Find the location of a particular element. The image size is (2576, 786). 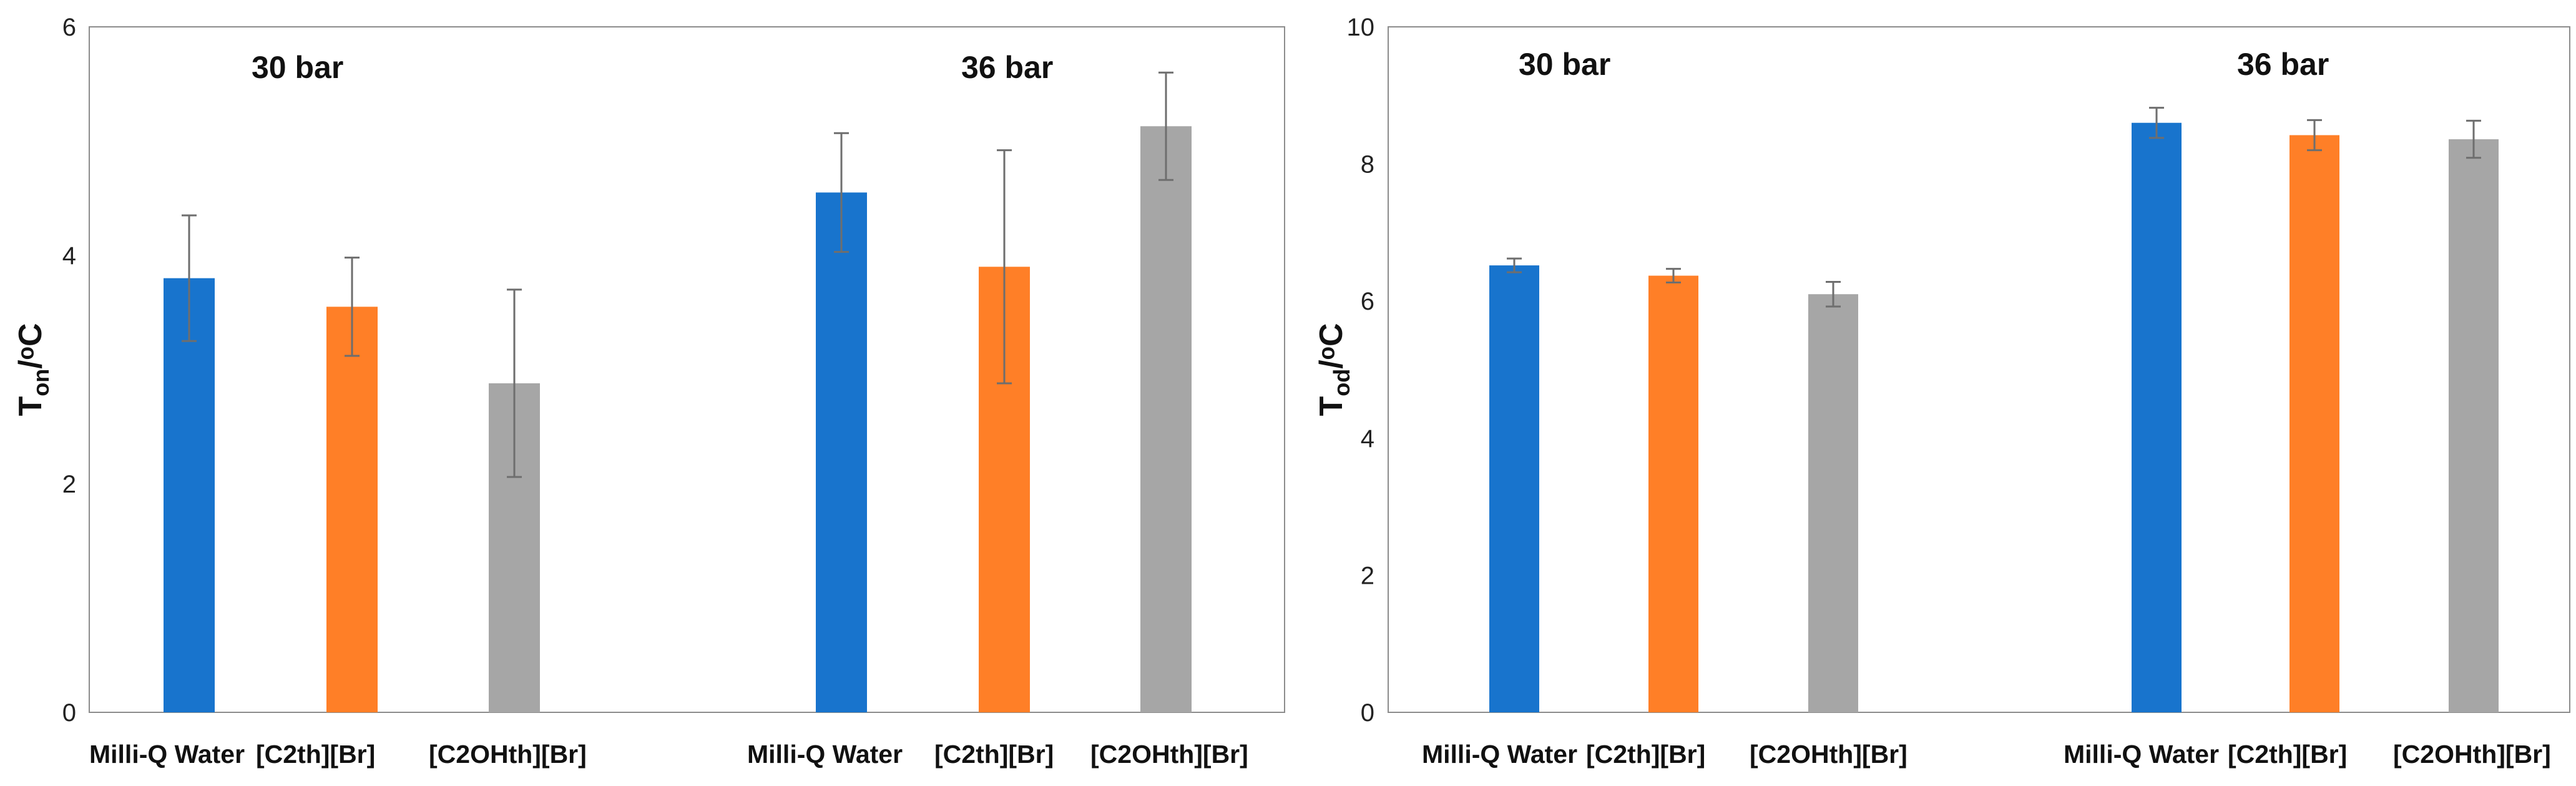

y-label-base-left: T is located at coordinates (30, 406).